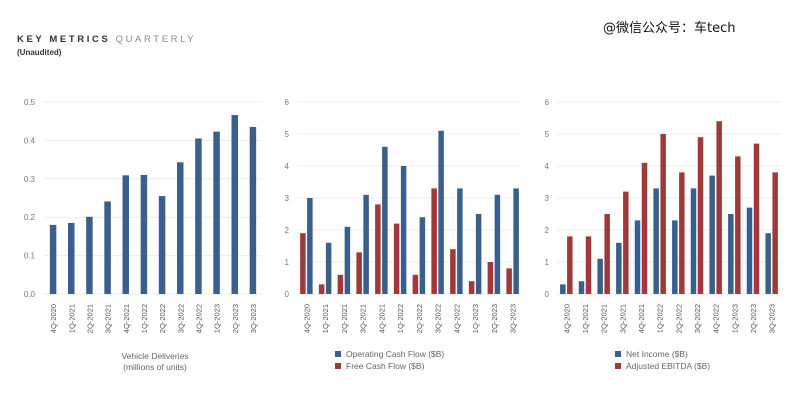  What do you see at coordinates (53, 318) in the screenshot?
I see `chart1-xtick: 4Q-2020` at bounding box center [53, 318].